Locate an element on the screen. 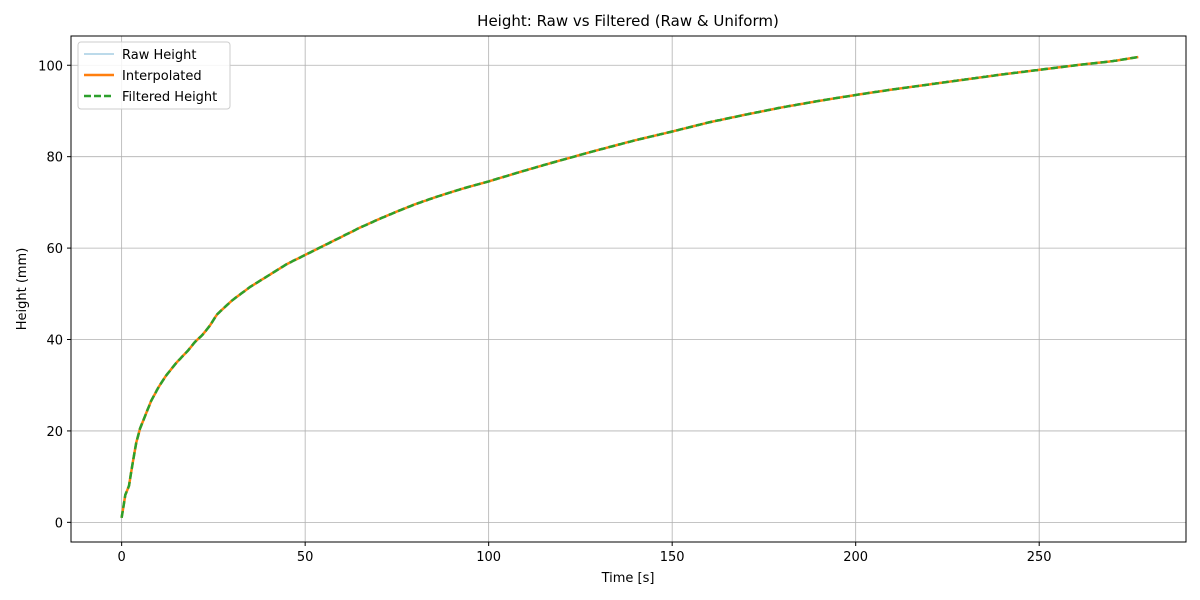 The width and height of the screenshot is (1200, 600). x-tick-label: 200 is located at coordinates (855, 557).